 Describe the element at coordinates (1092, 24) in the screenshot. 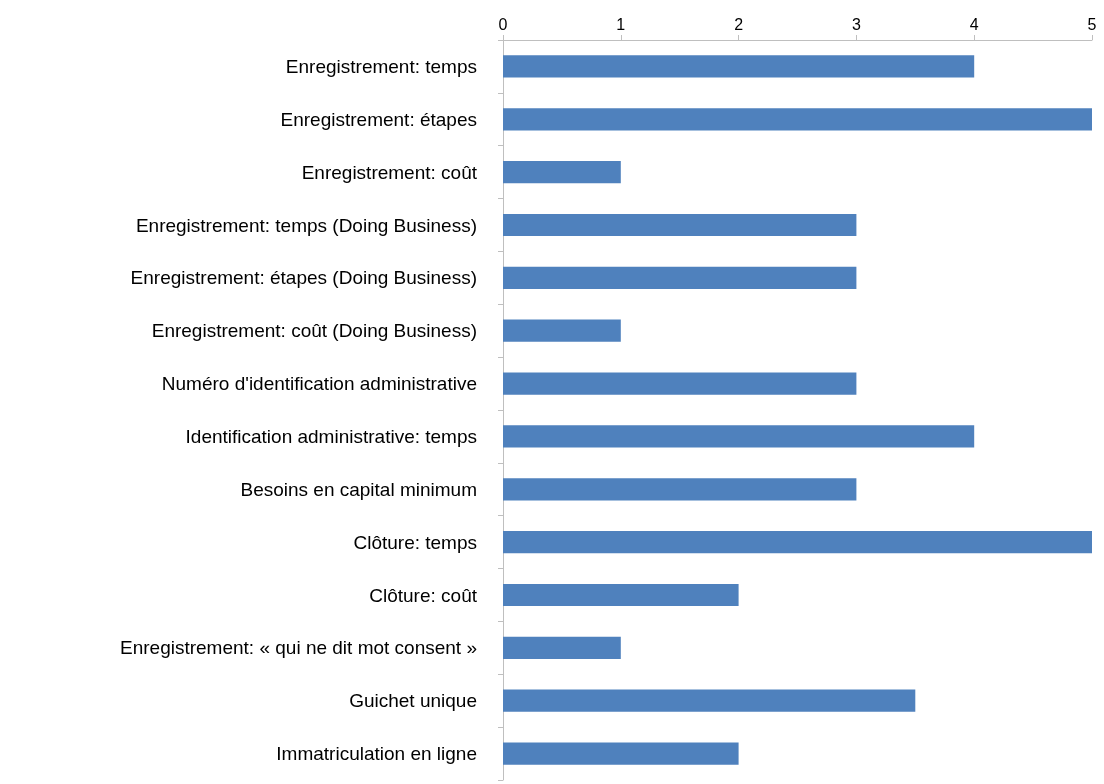

I see `x-tick-label: 5` at that location.